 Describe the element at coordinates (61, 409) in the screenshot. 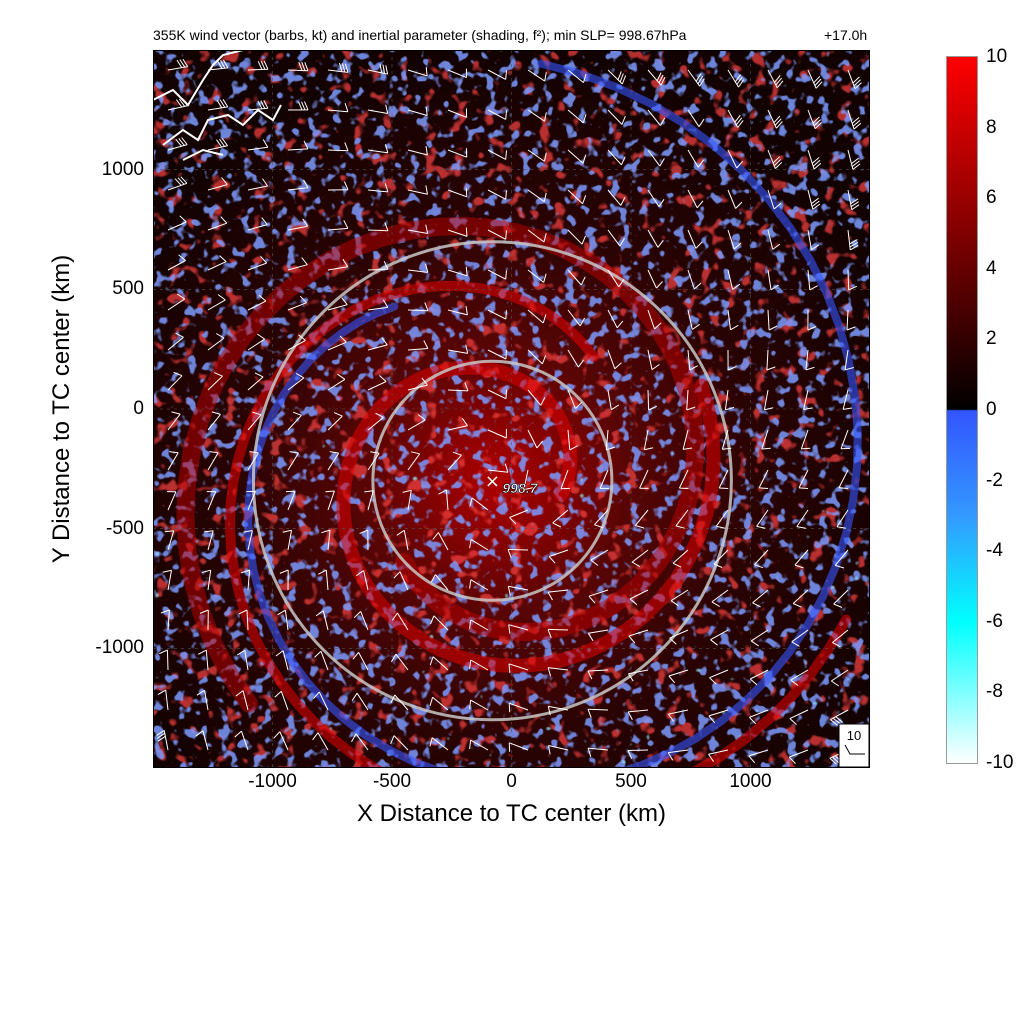

I see `y-axis-label: Y Distance to TC center (km)` at that location.